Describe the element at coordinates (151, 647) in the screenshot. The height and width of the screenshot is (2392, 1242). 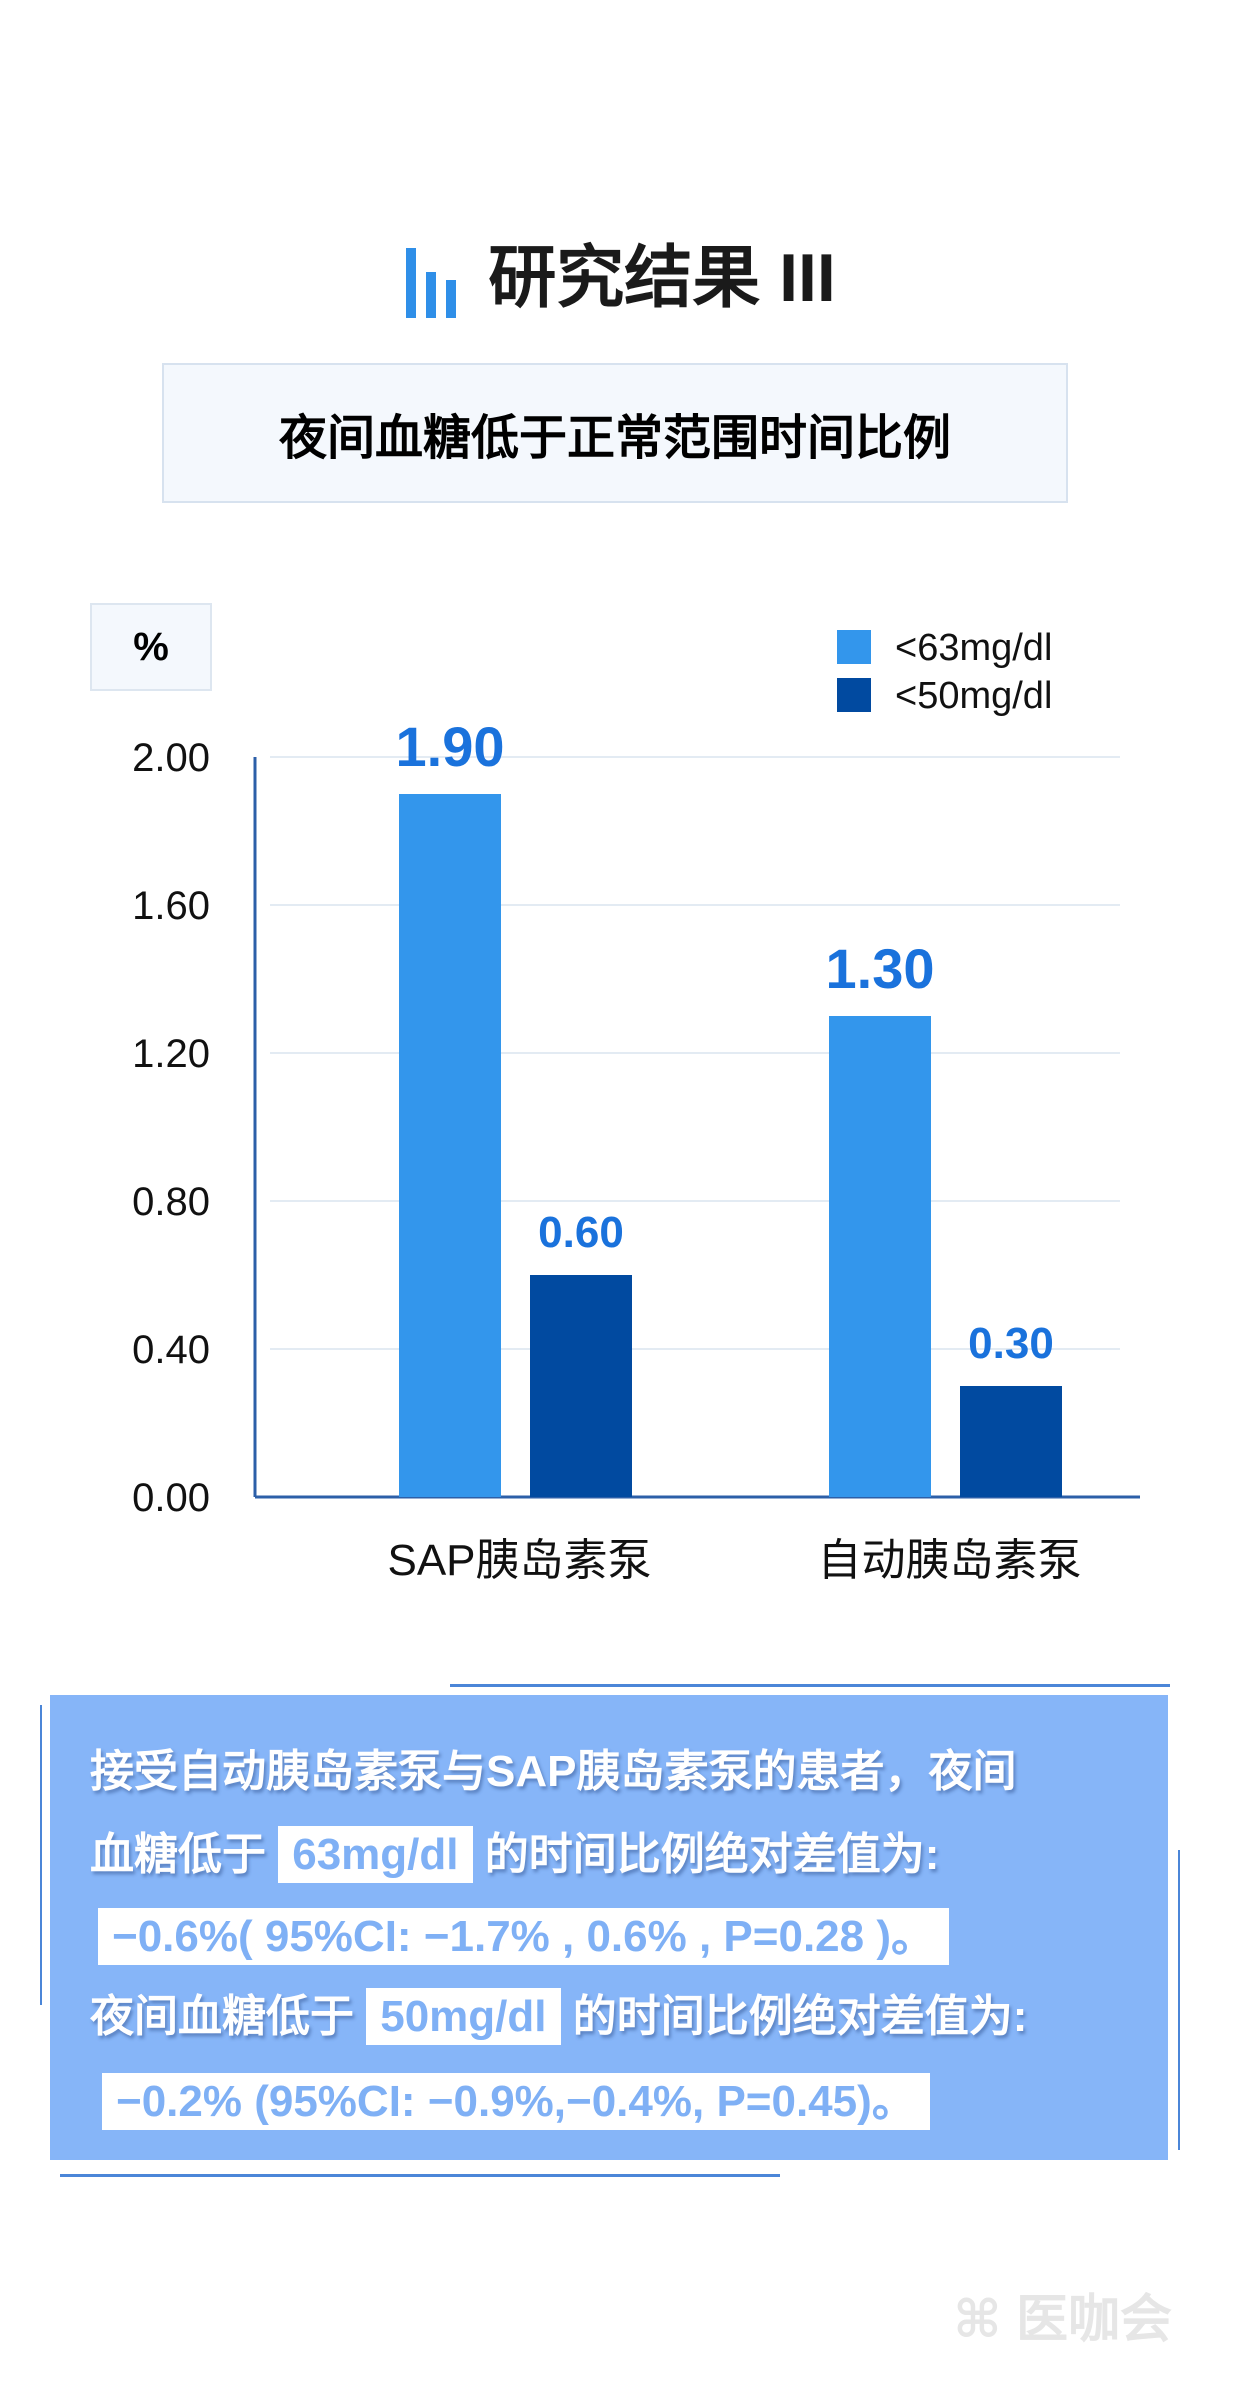
I see `y-unit-label: %` at that location.